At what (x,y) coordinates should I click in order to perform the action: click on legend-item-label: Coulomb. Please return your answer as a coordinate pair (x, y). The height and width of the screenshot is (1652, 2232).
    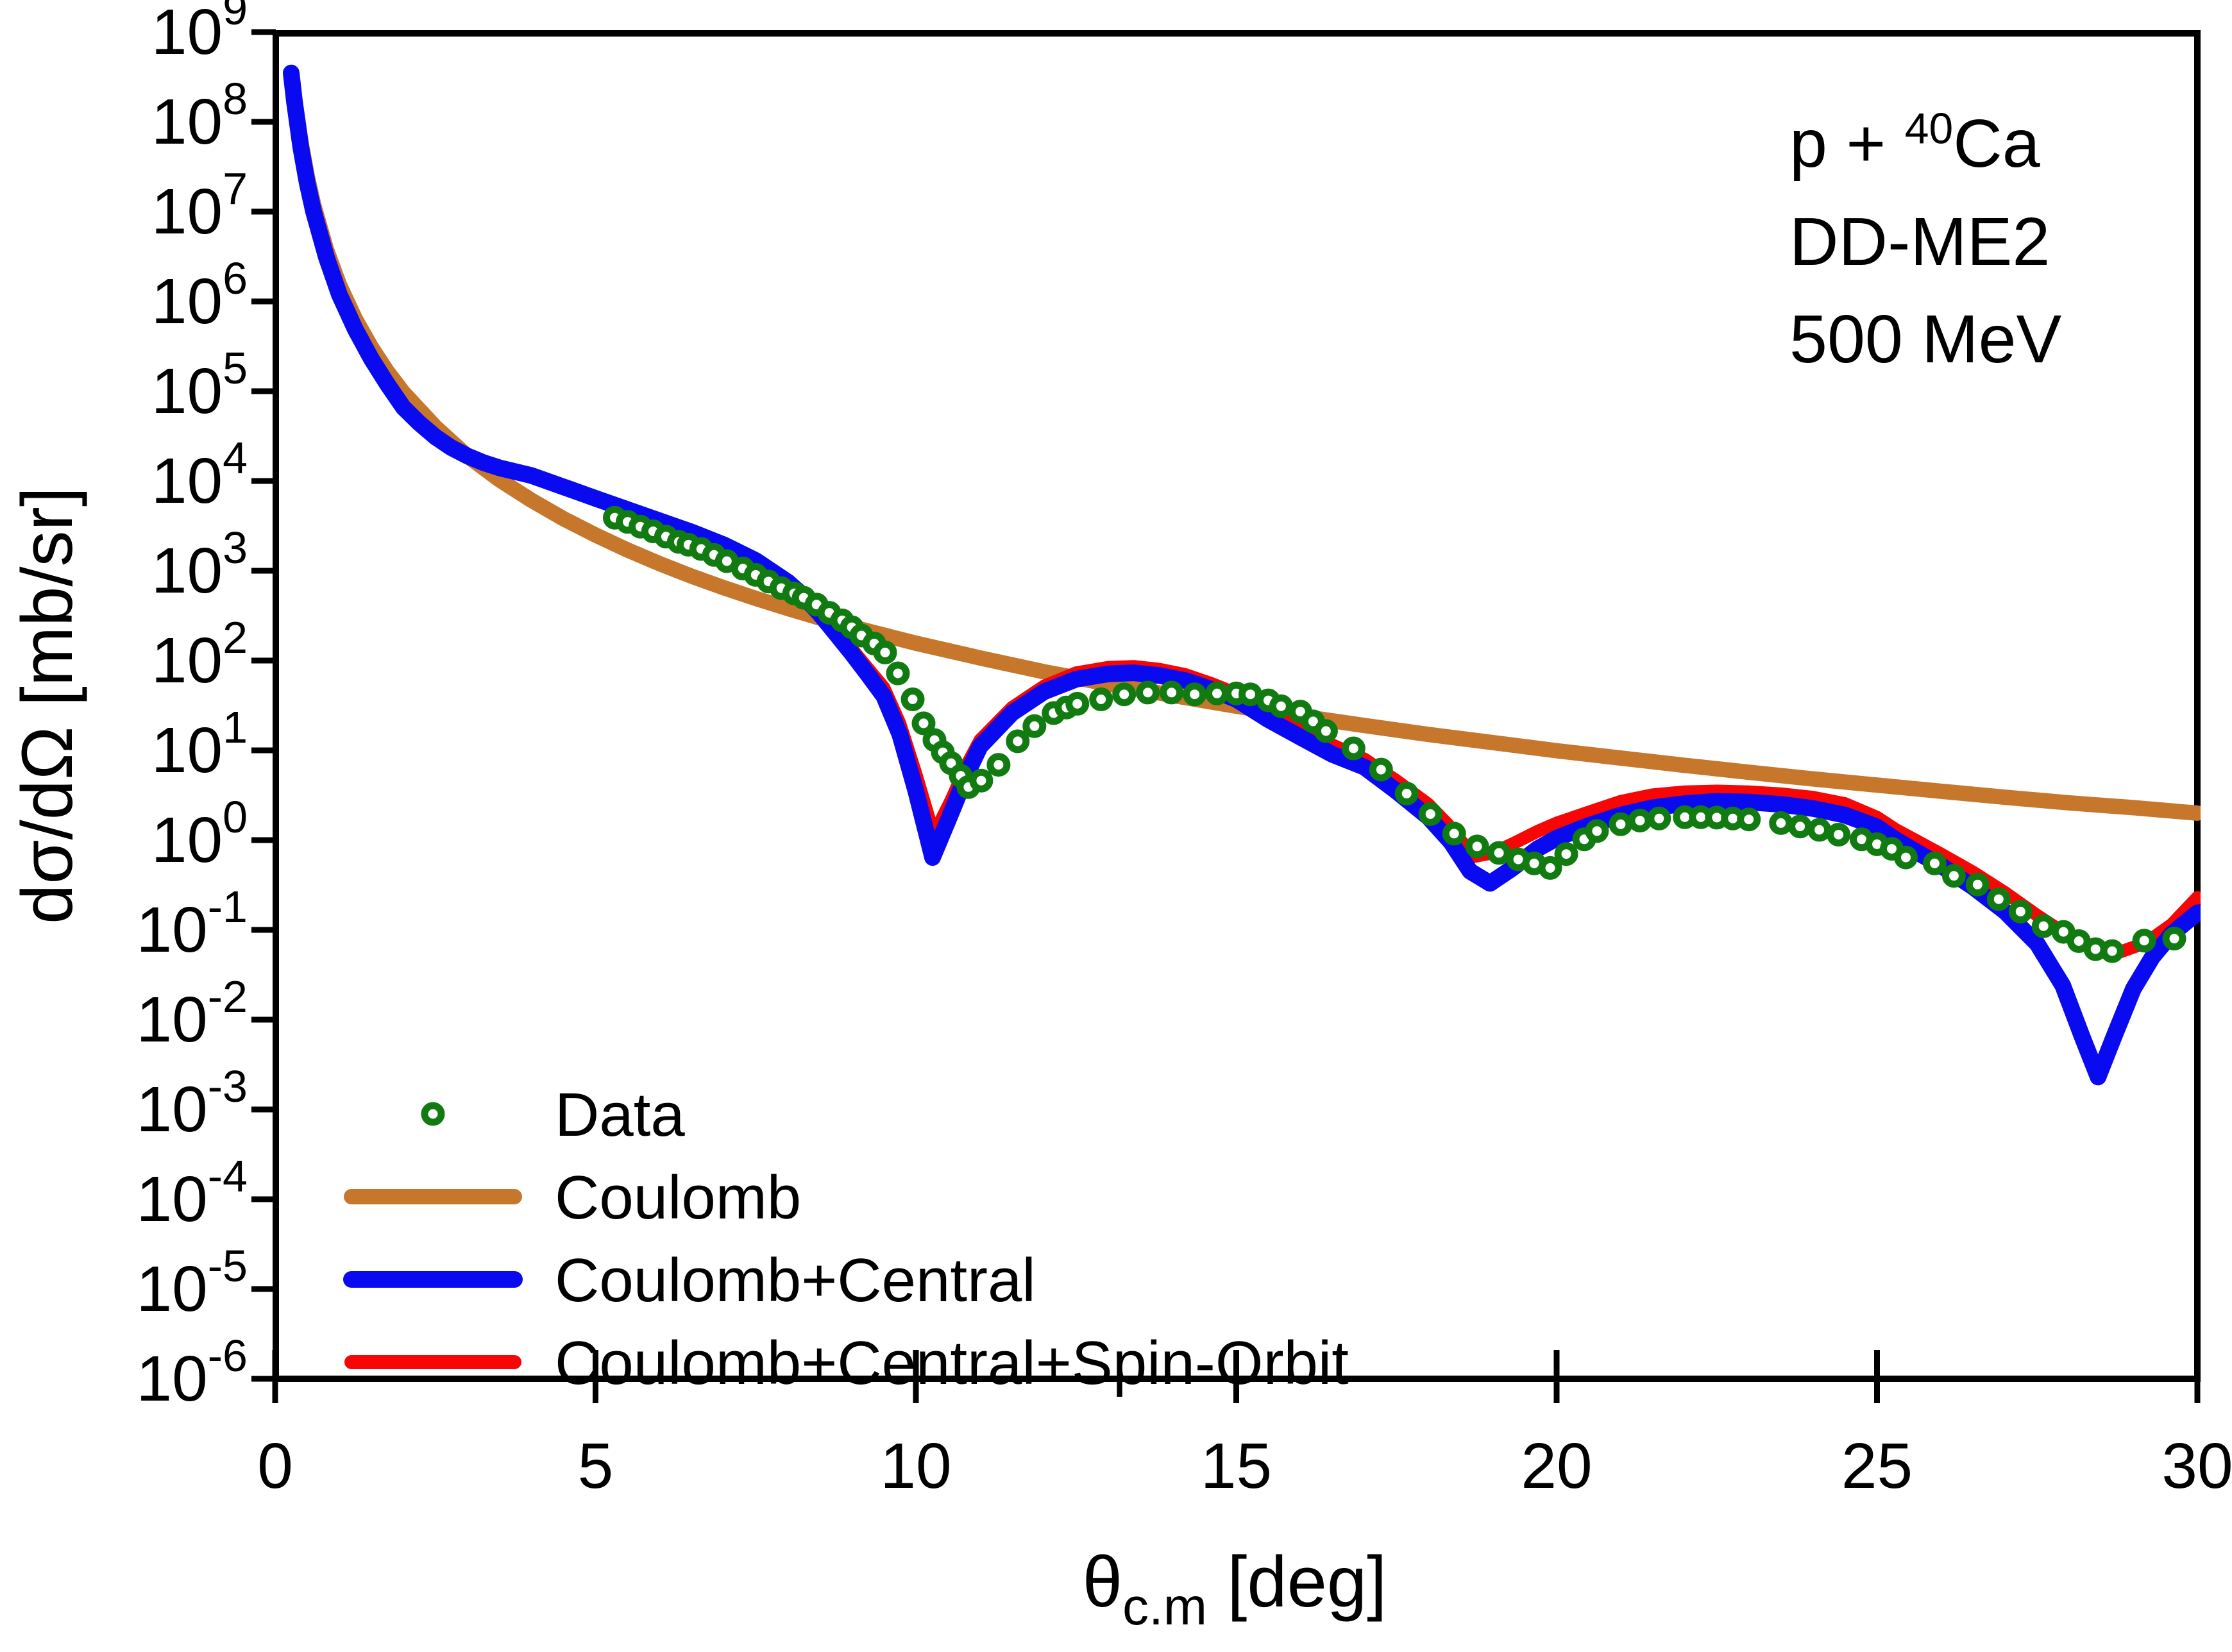
    Looking at the image, I should click on (678, 1197).